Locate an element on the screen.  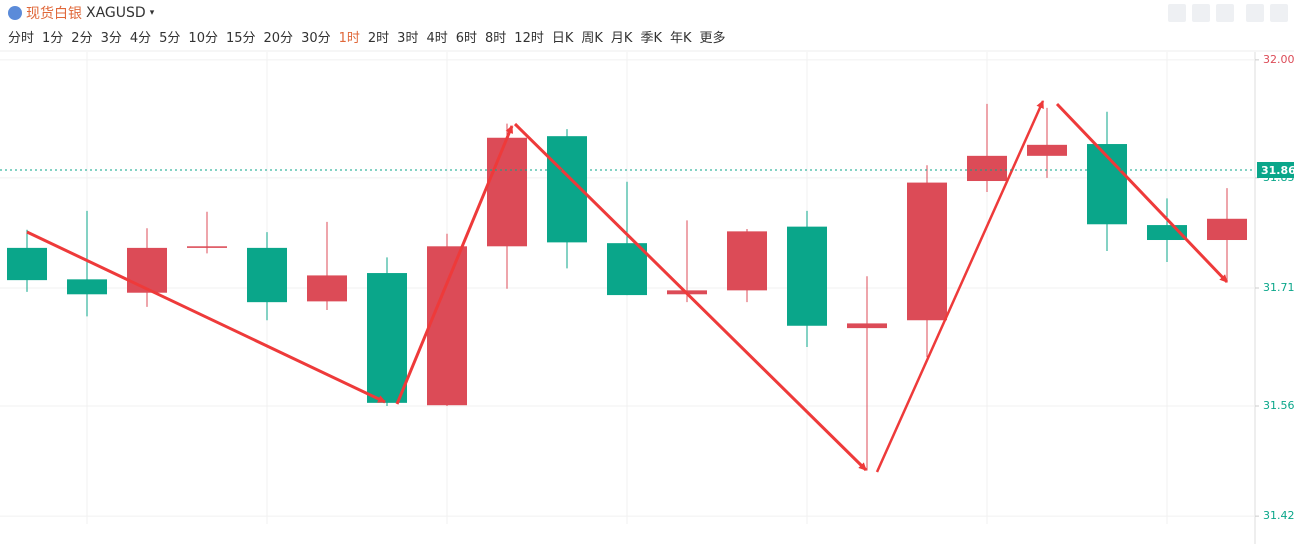
interval: 12时 is located at coordinates (529, 38).